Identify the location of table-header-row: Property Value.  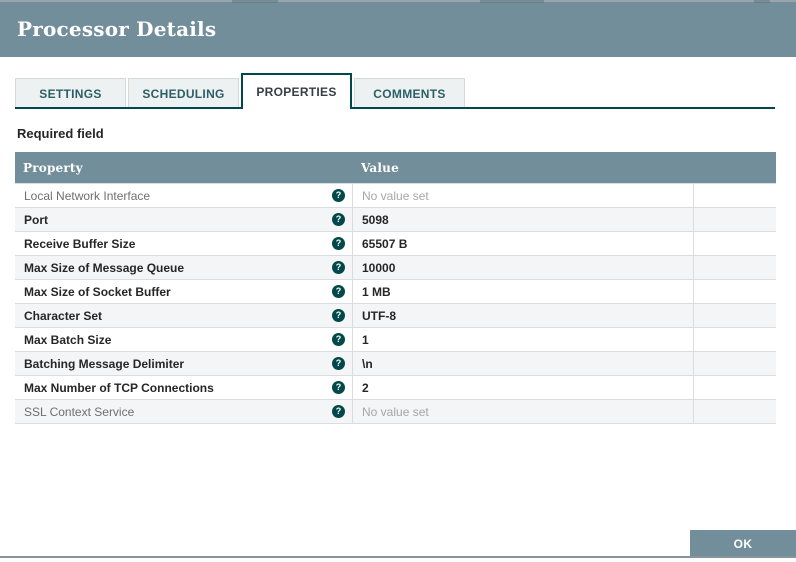
(395, 167).